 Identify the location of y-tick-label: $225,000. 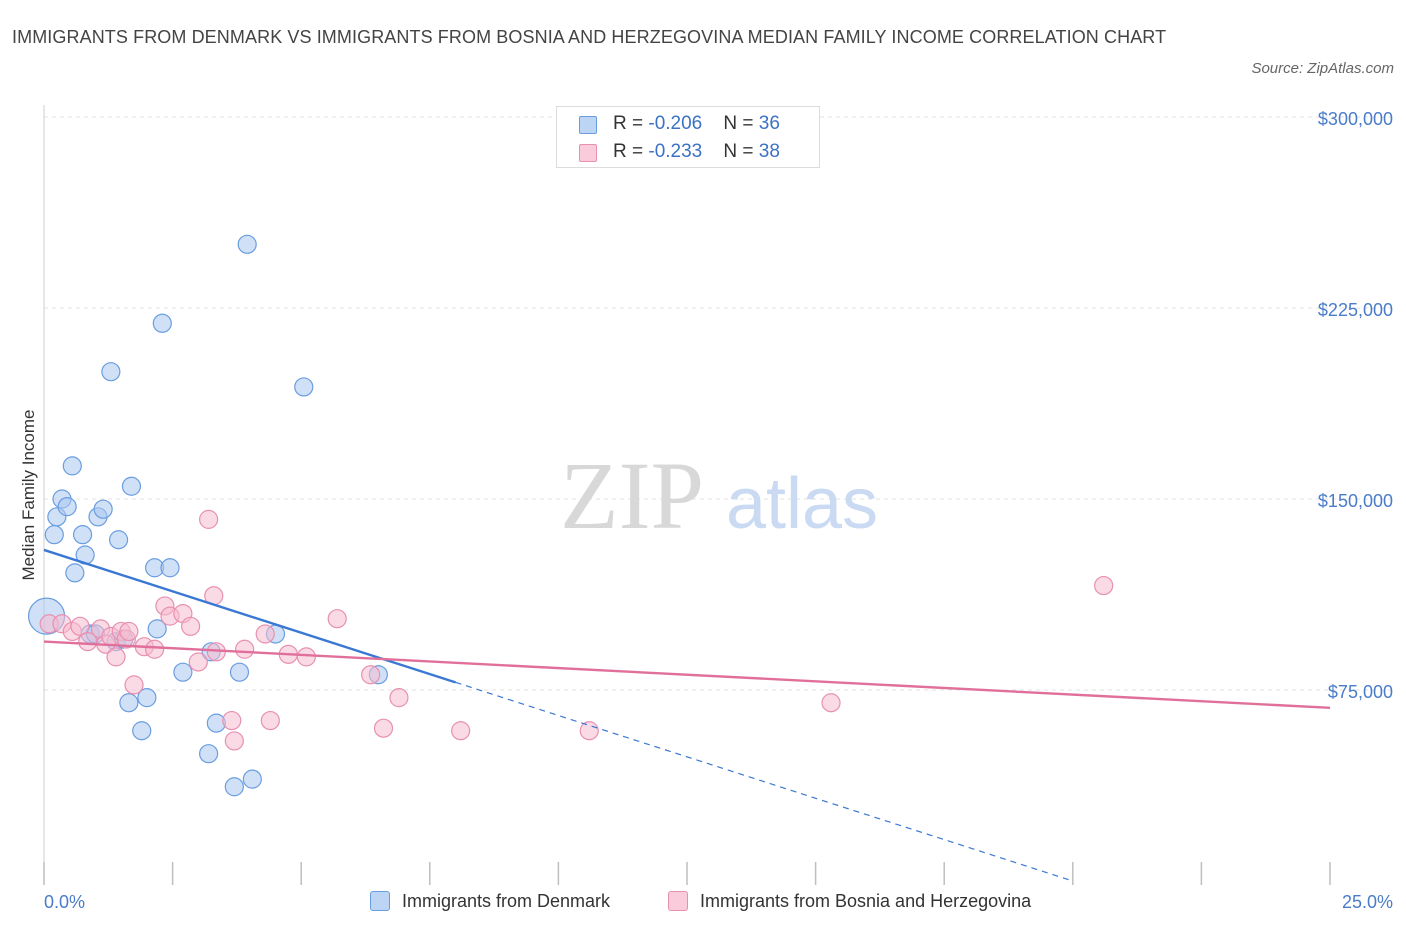
(1355, 310).